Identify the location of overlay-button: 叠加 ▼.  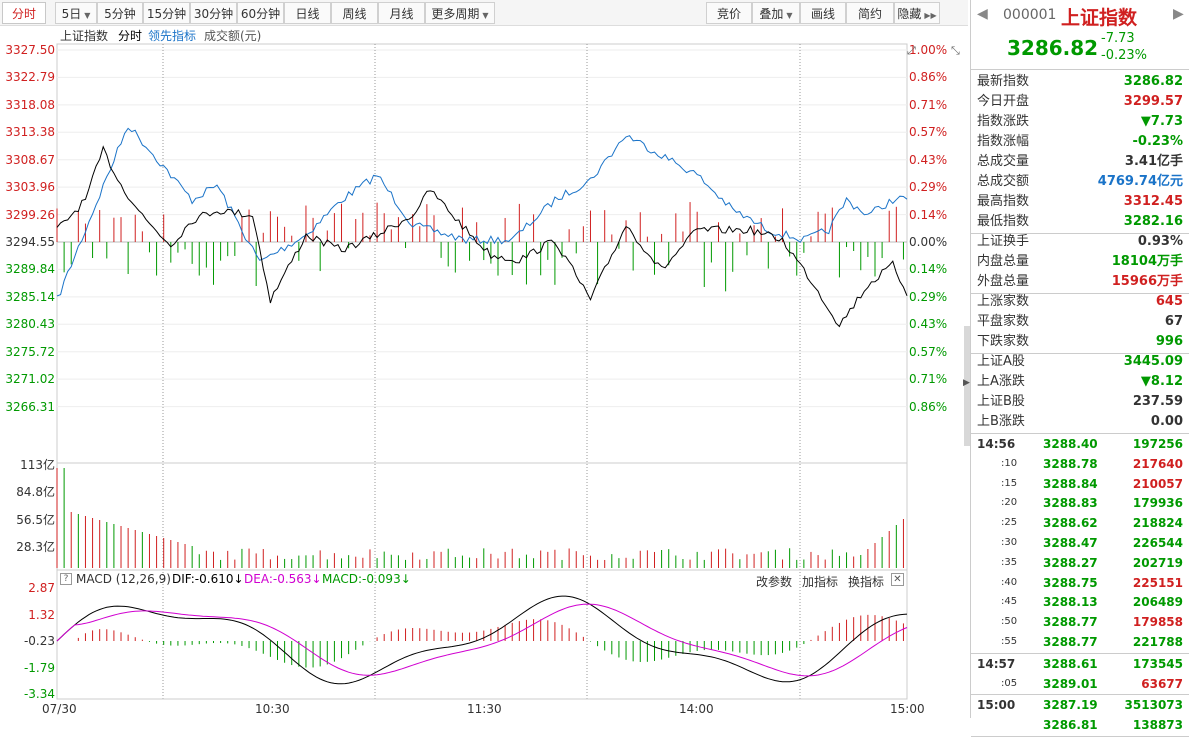
(776, 13).